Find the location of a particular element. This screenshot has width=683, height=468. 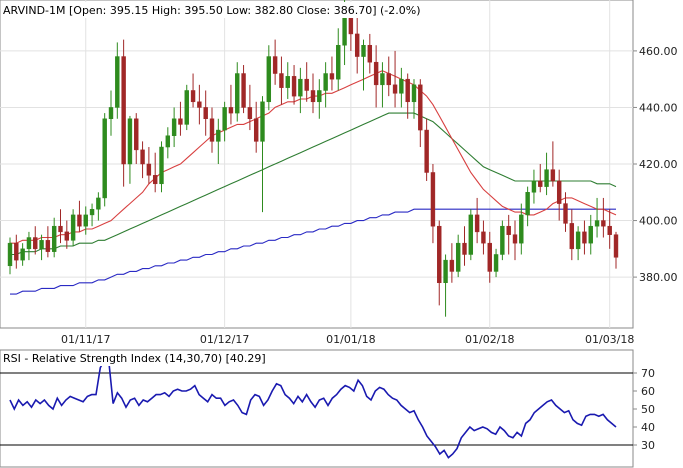

price-ytick-label: 460.00 is located at coordinates (658, 51).